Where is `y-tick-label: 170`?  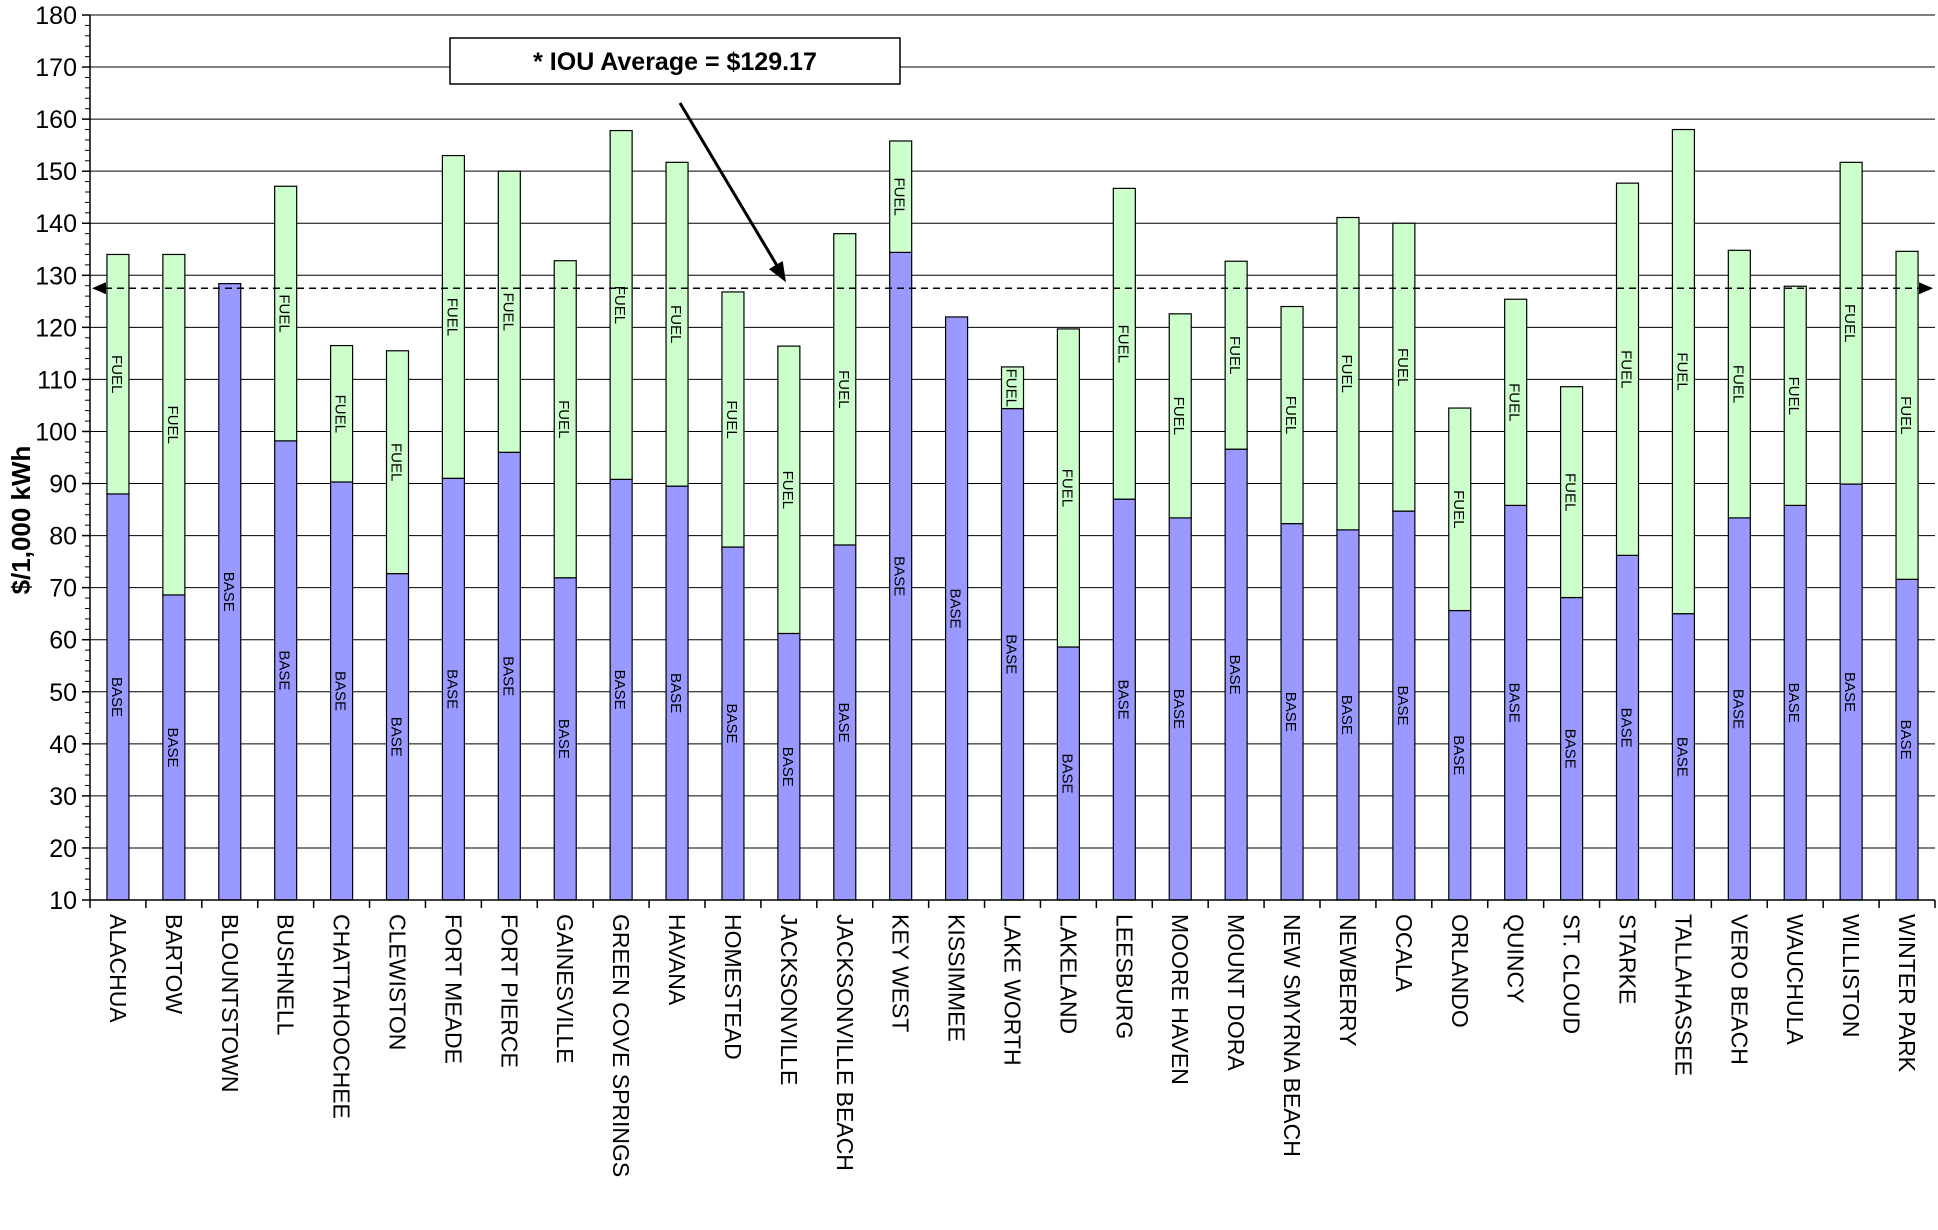
y-tick-label: 170 is located at coordinates (56, 68).